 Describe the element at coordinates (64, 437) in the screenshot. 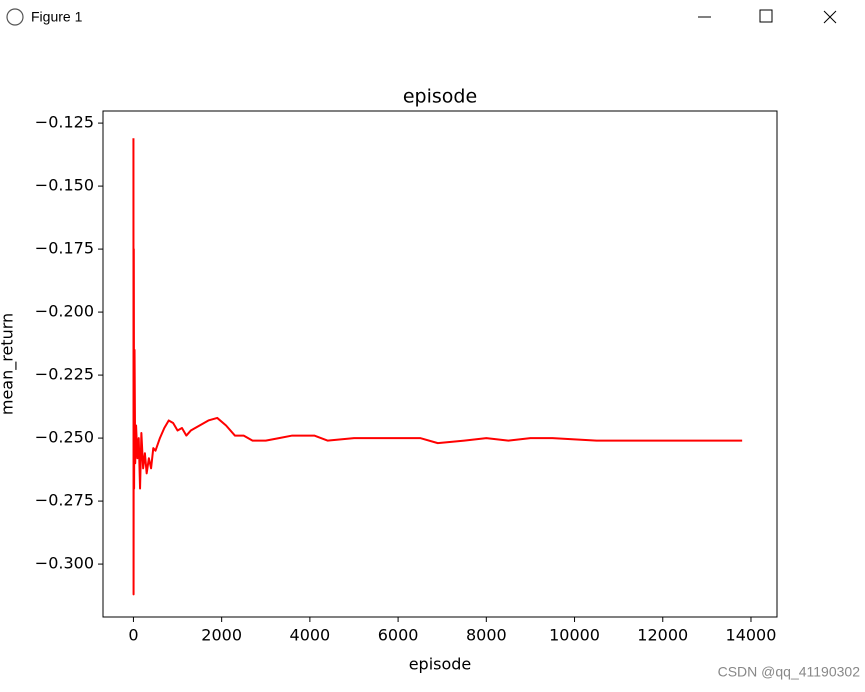

I see `y-tick-label: −0.250` at that location.